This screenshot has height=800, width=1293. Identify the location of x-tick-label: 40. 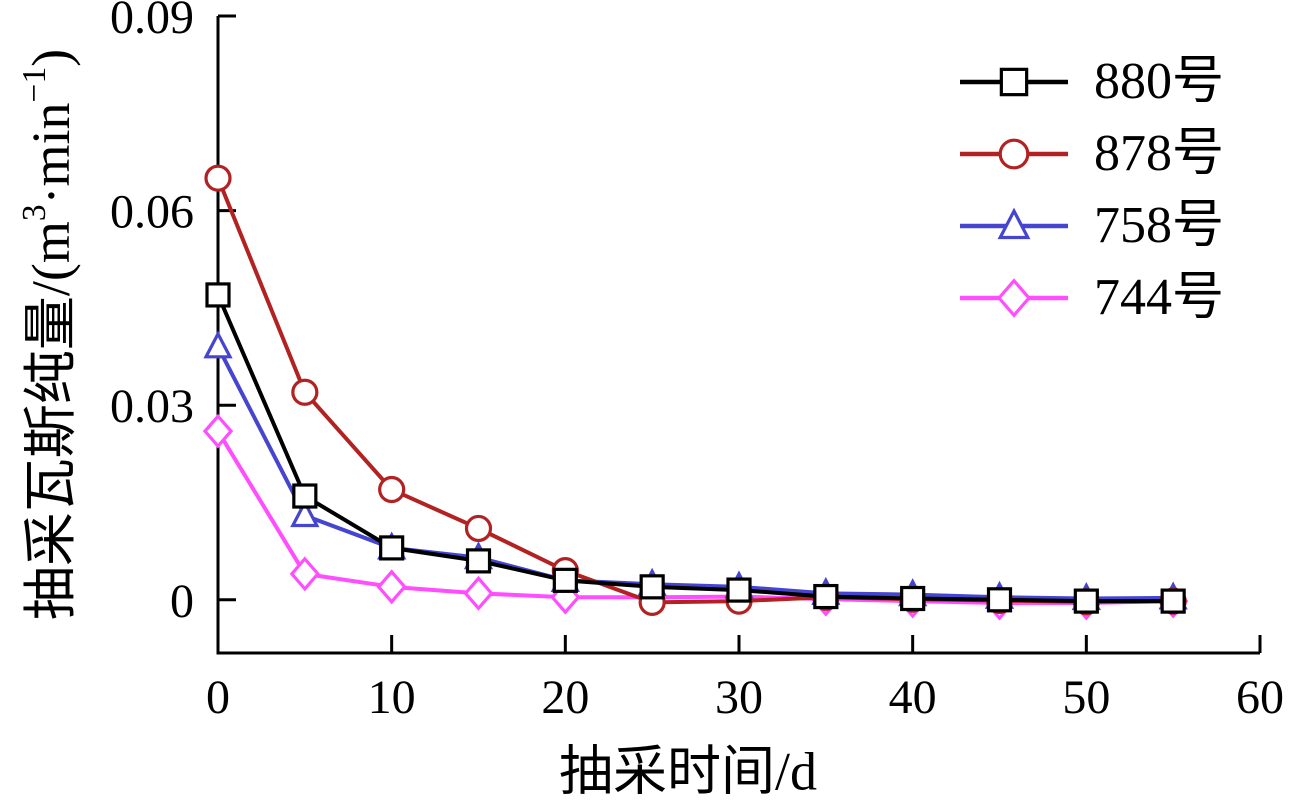
(913, 697).